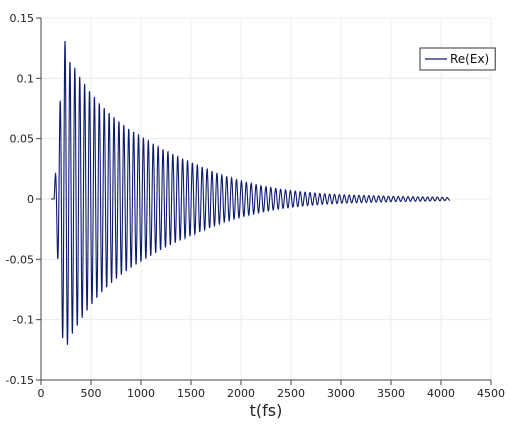  Describe the element at coordinates (341, 393) in the screenshot. I see `x-tick-label: 3000` at that location.